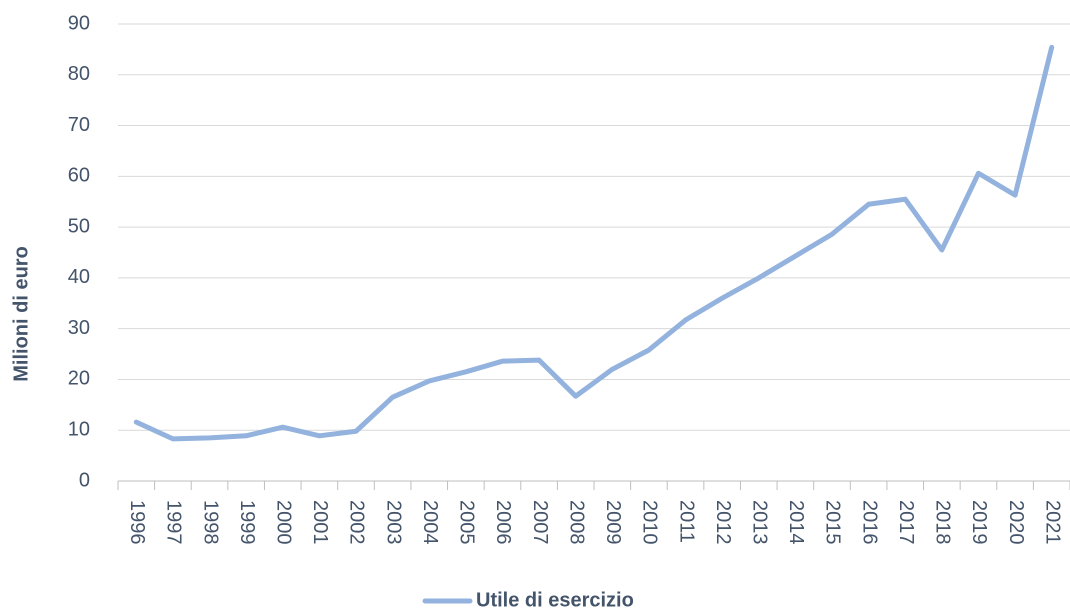  What do you see at coordinates (393, 522) in the screenshot?
I see `x-tick-label: 2003` at bounding box center [393, 522].